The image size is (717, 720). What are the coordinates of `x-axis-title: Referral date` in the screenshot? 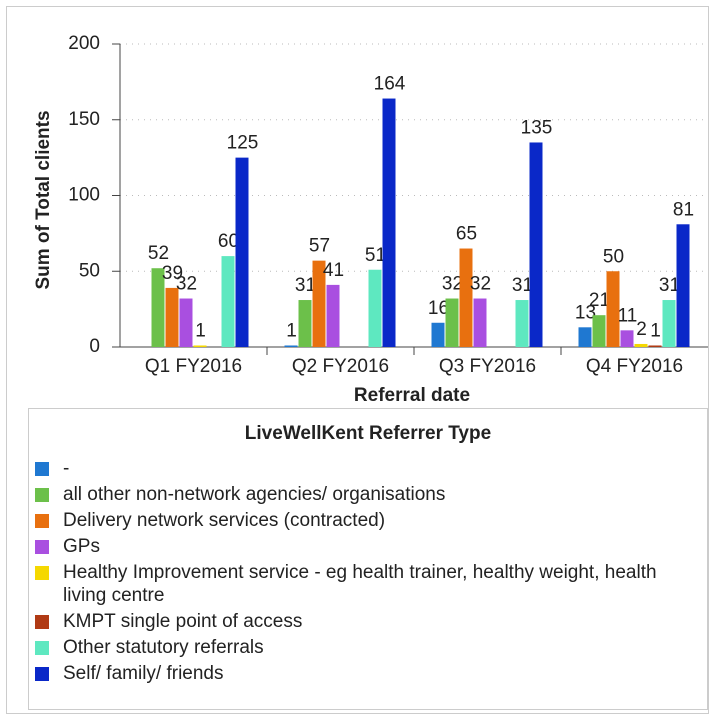 It's located at (412, 395).